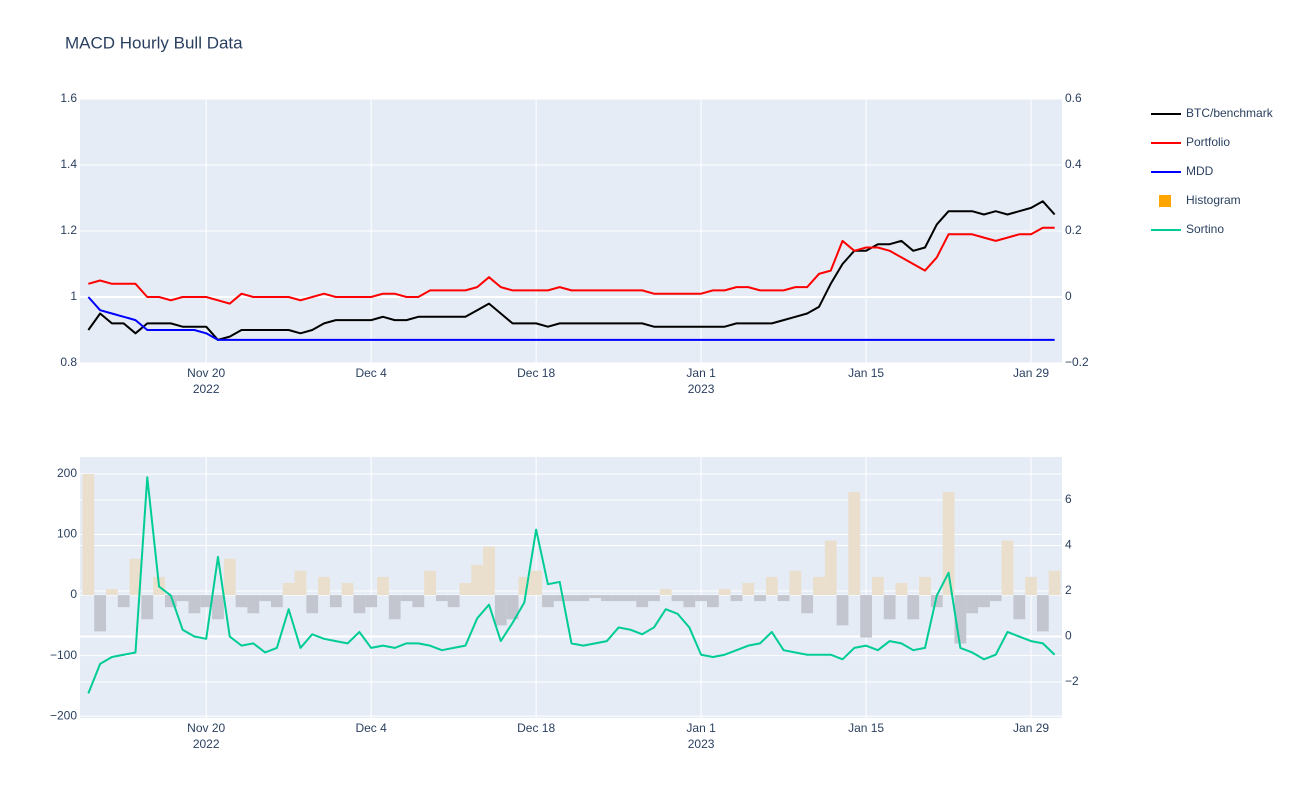  I want to click on y-tick-label: 100, so click(67, 534).